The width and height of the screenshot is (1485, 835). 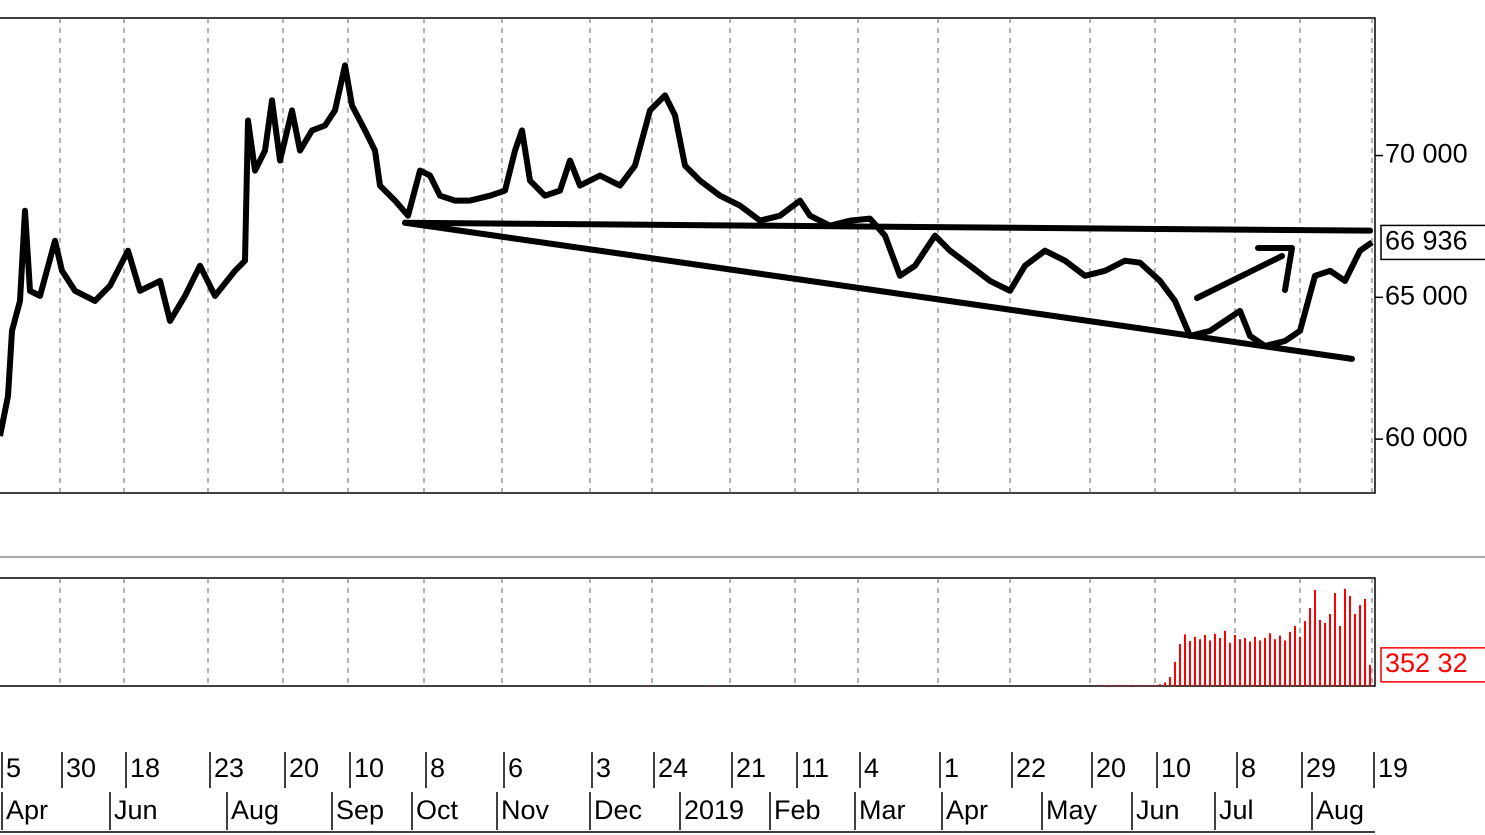 I want to click on last-volume-box, so click(x=1432, y=665).